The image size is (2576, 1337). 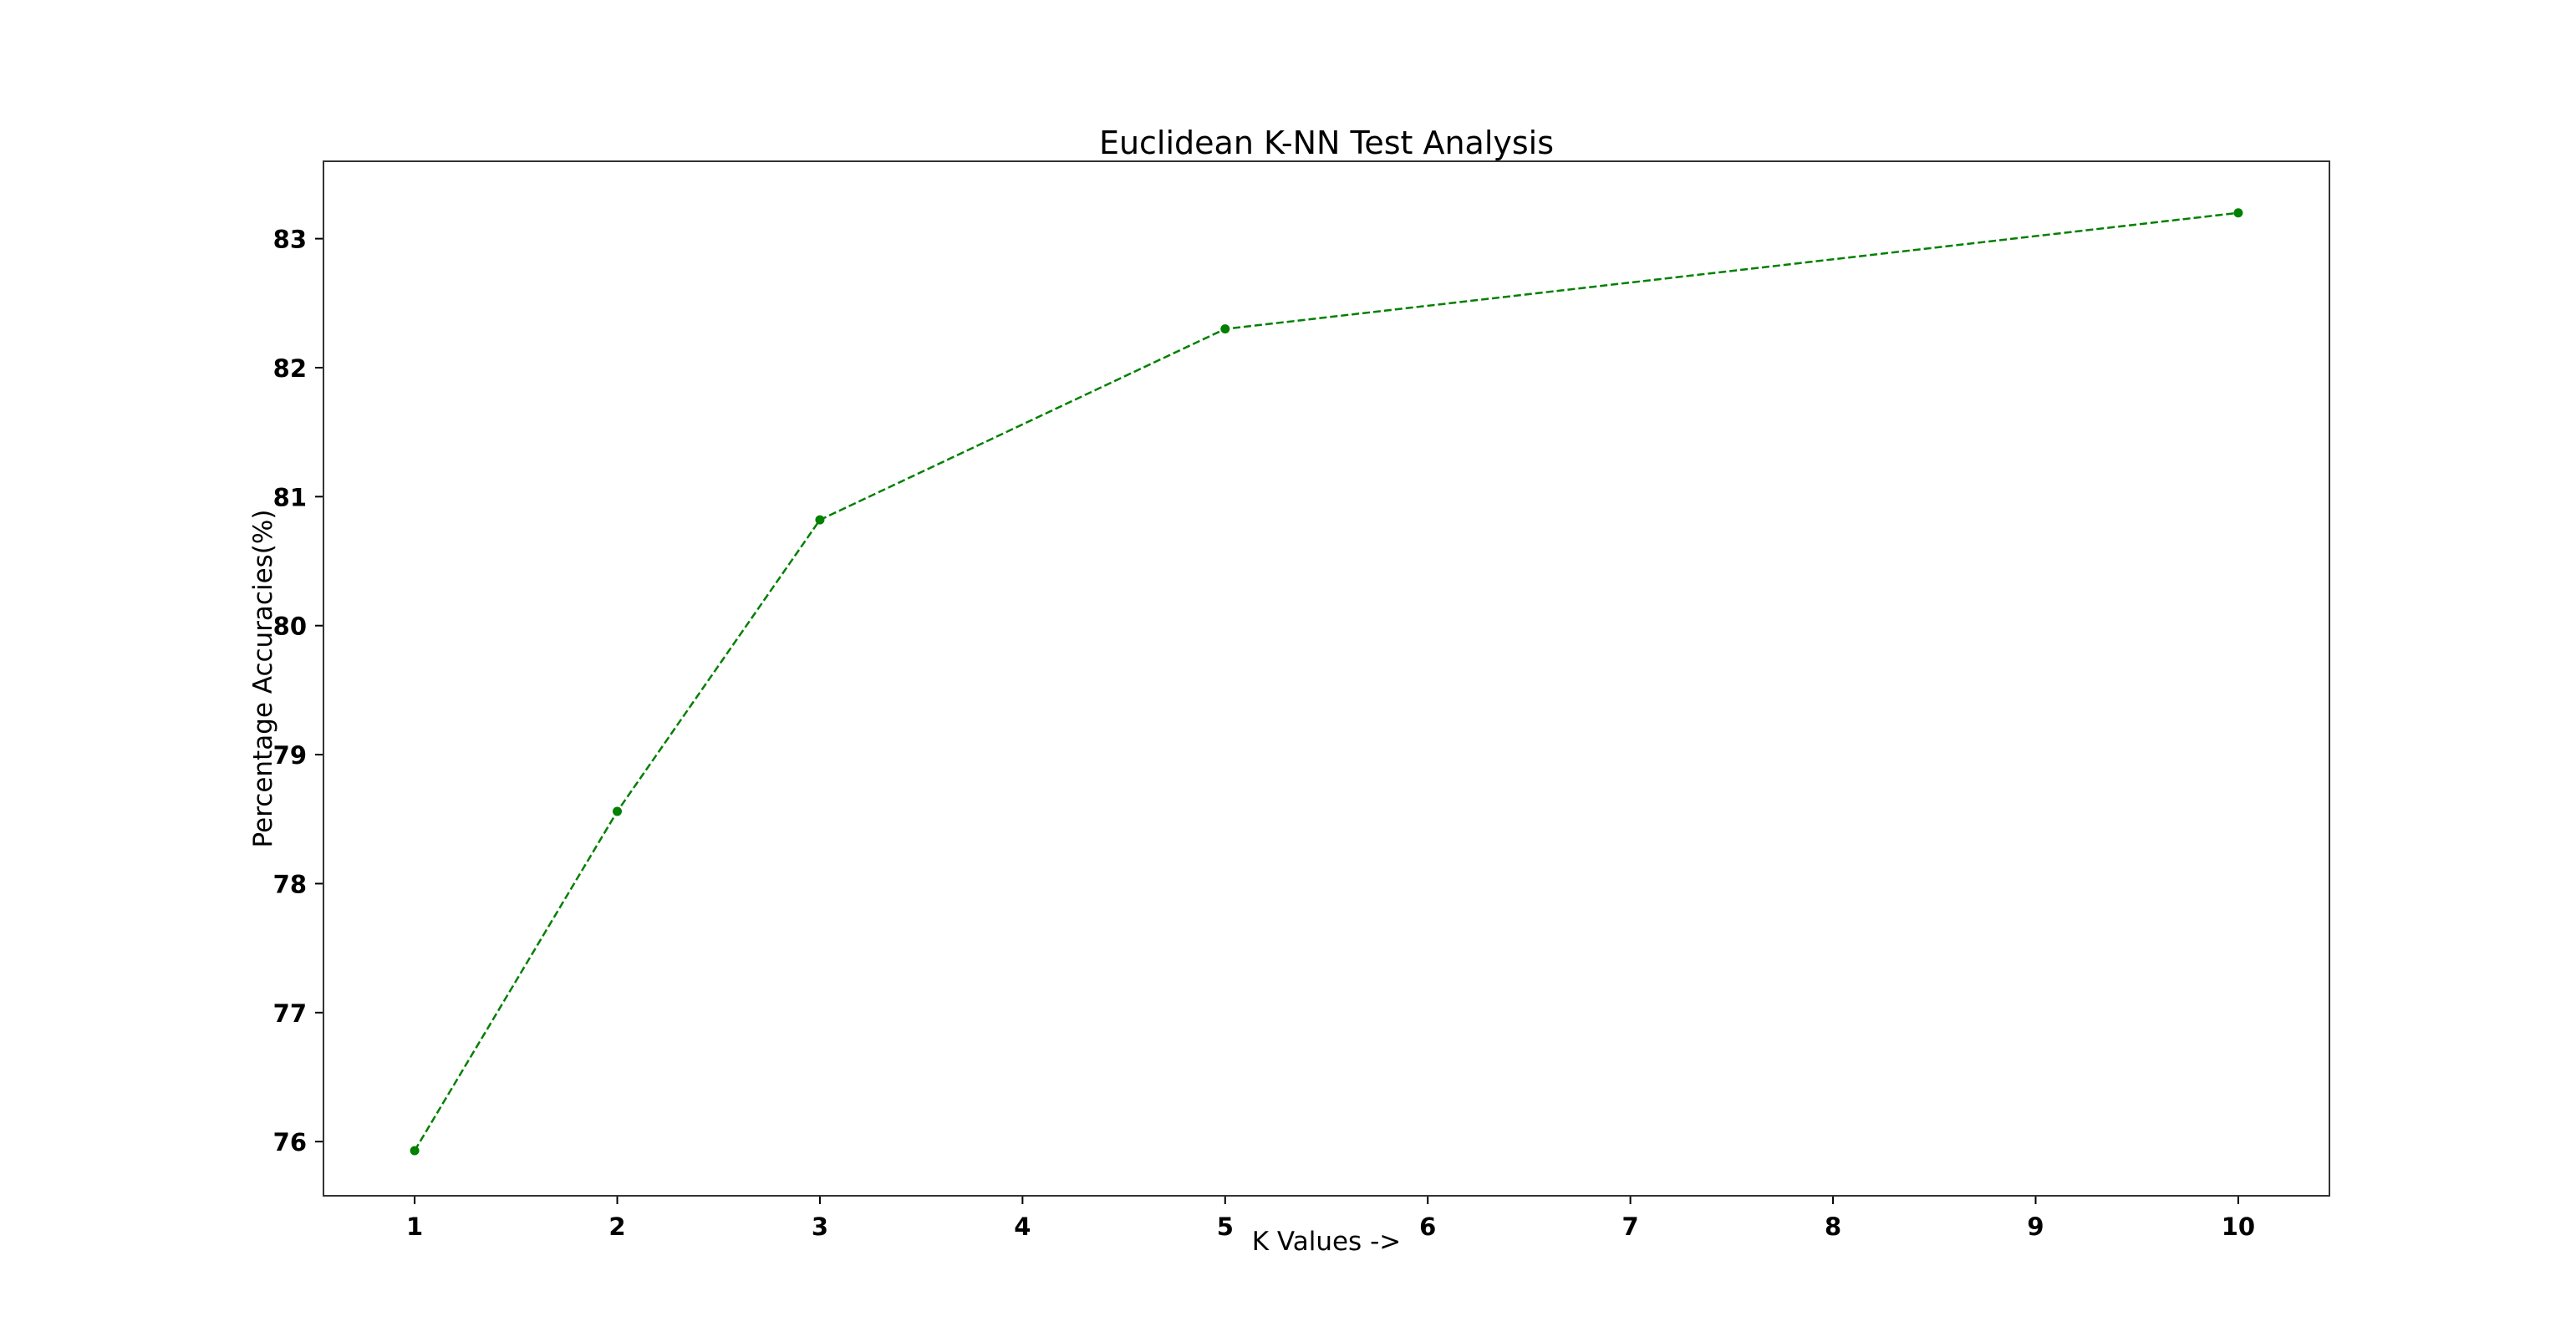 What do you see at coordinates (1326, 1242) in the screenshot?
I see `x-axis-label: K Values ->` at bounding box center [1326, 1242].